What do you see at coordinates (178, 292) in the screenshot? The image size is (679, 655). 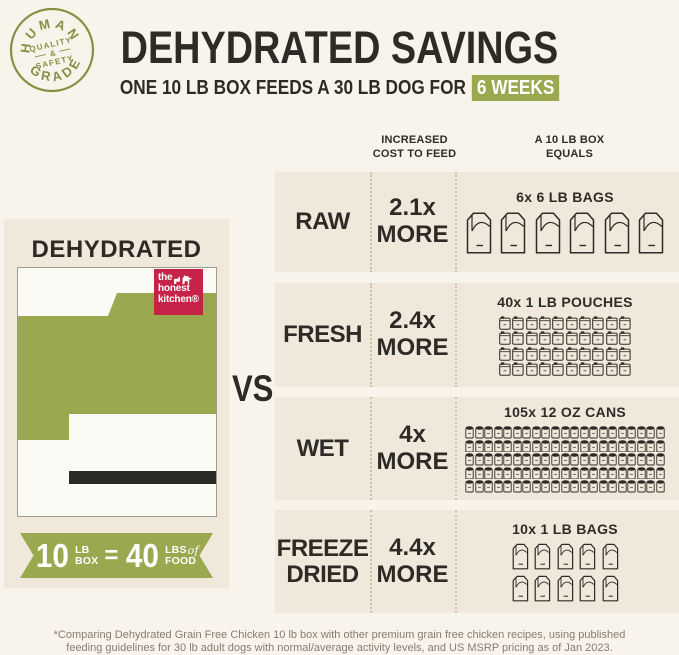 I see `honest-kitchen-logo: the honest kitchen®` at bounding box center [178, 292].